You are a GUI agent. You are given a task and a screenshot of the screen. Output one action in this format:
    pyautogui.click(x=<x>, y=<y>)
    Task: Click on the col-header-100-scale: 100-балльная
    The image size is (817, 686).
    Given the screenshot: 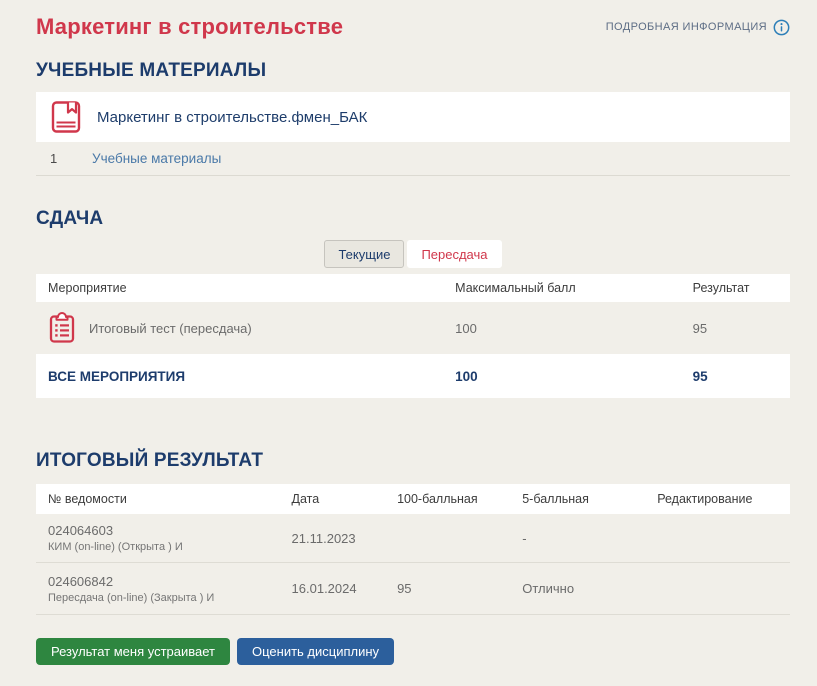 What is the action you would take?
    pyautogui.click(x=437, y=499)
    